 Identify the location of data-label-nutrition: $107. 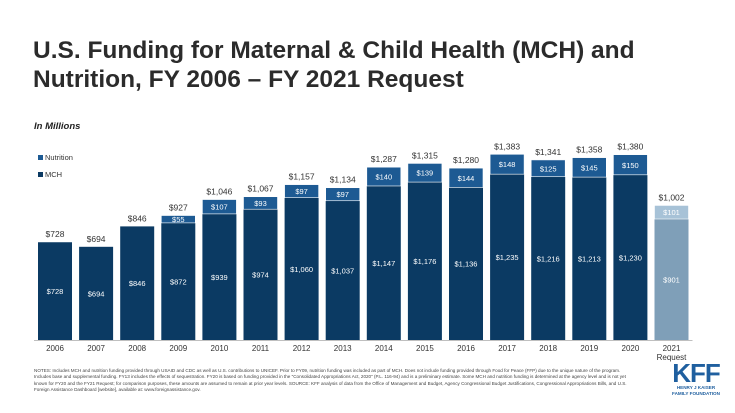
(219, 207).